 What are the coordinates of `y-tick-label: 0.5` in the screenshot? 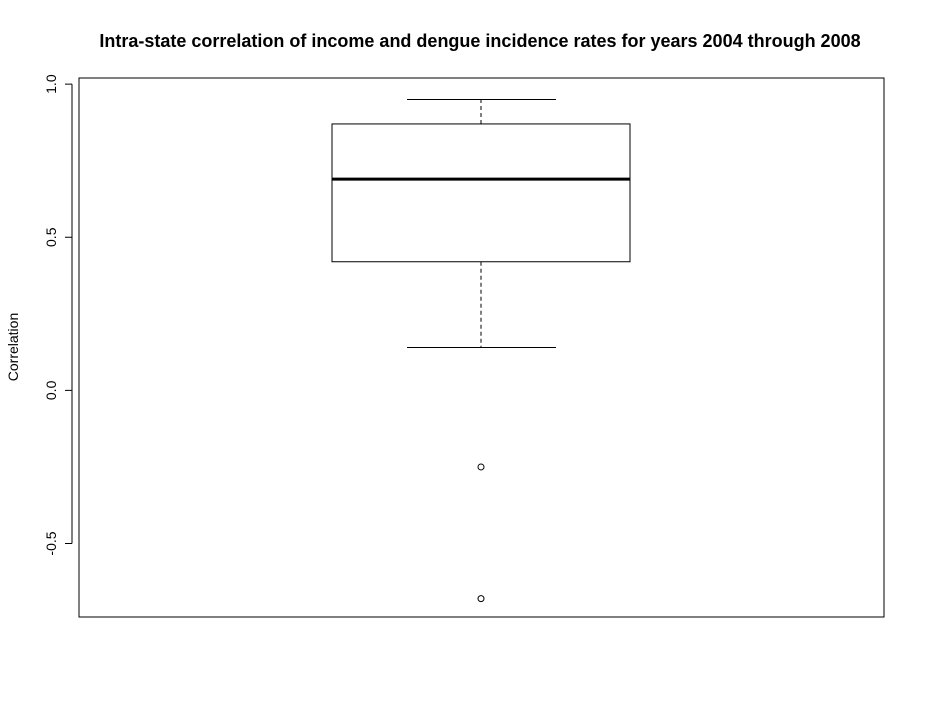 It's located at (51, 237).